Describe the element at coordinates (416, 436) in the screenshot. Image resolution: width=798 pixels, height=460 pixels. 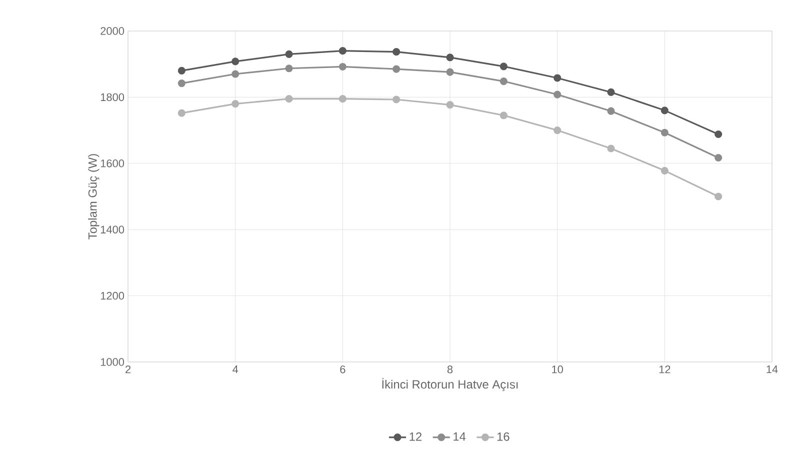
I see `legend-label: 12` at that location.